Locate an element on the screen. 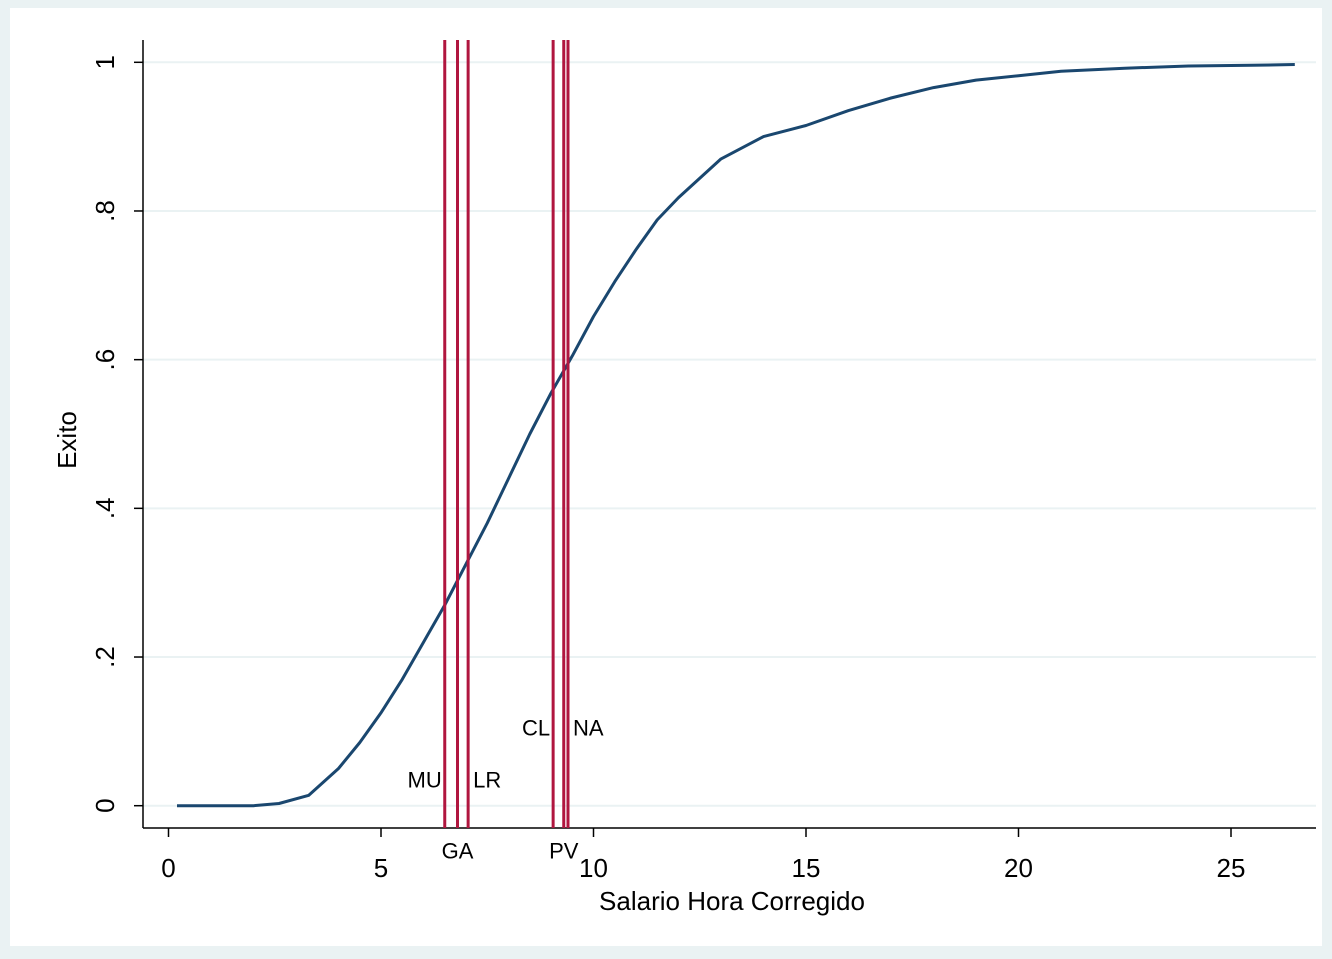 The height and width of the screenshot is (959, 1332). reference-line-label: CL is located at coordinates (536, 728).